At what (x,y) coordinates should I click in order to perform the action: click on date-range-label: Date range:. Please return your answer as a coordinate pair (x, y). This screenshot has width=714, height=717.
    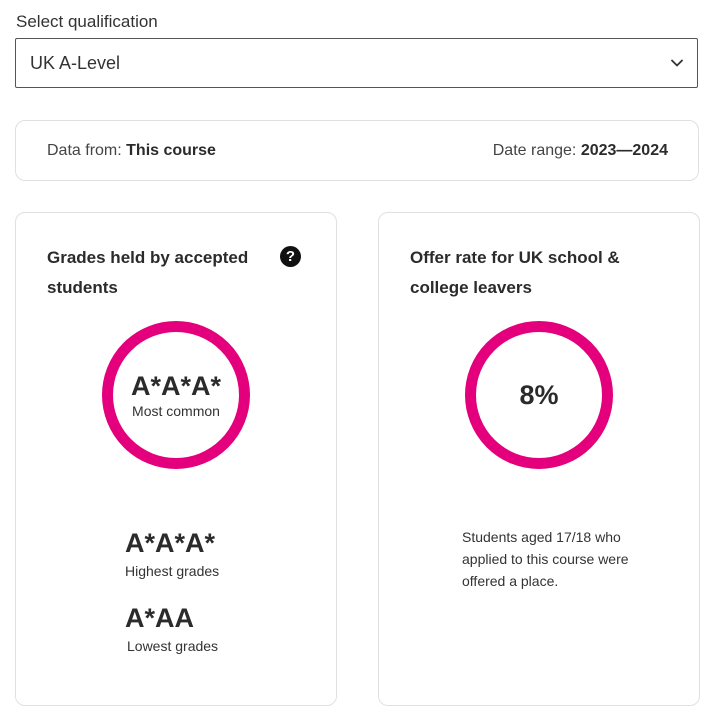
    Looking at the image, I should click on (534, 150).